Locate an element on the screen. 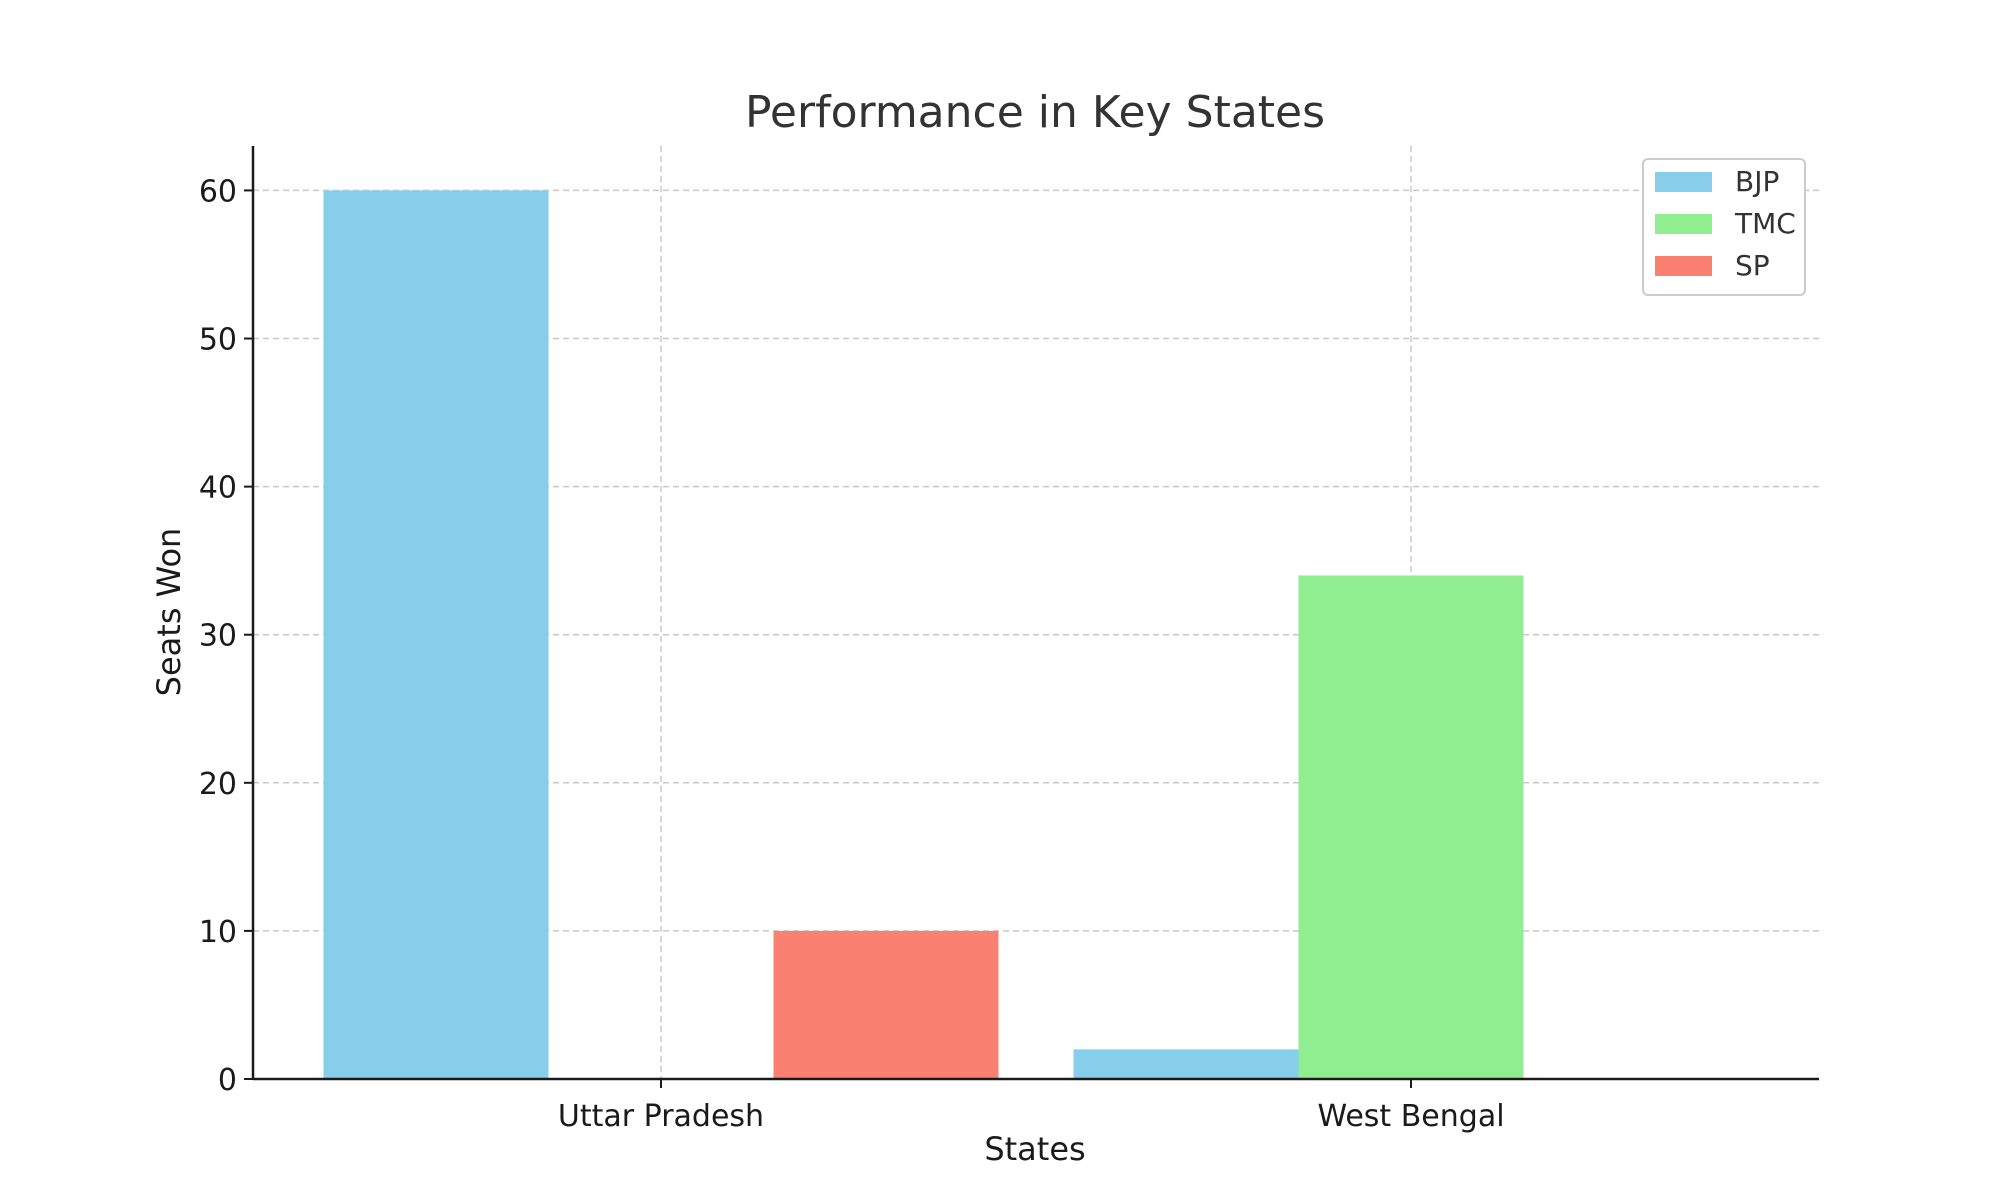 The image size is (2000, 1200). legend-swatch-bjp is located at coordinates (1683, 182).